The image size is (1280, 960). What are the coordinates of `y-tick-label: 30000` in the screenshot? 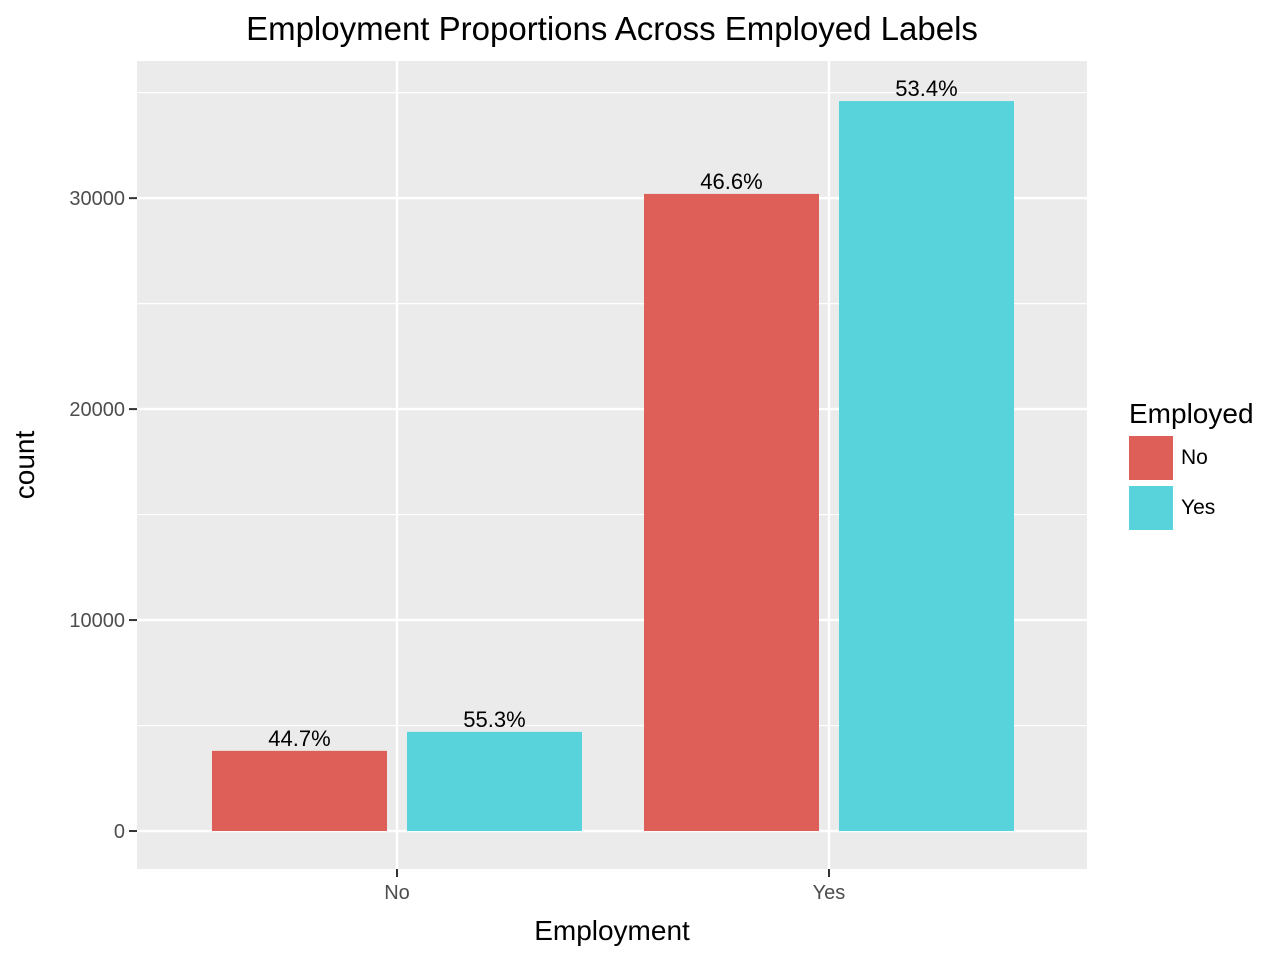 It's located at (97, 199).